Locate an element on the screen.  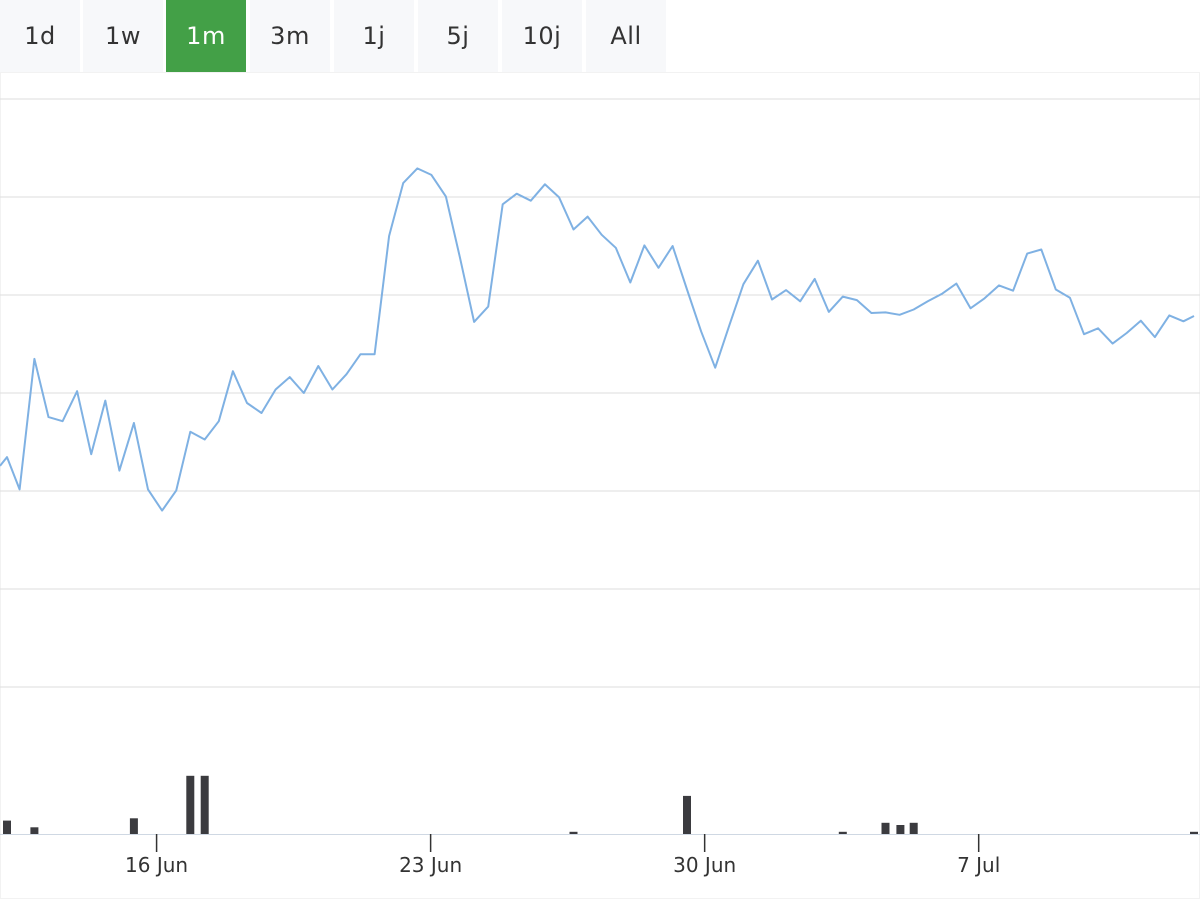
range-tab-5j: 5j is located at coordinates (458, 36).